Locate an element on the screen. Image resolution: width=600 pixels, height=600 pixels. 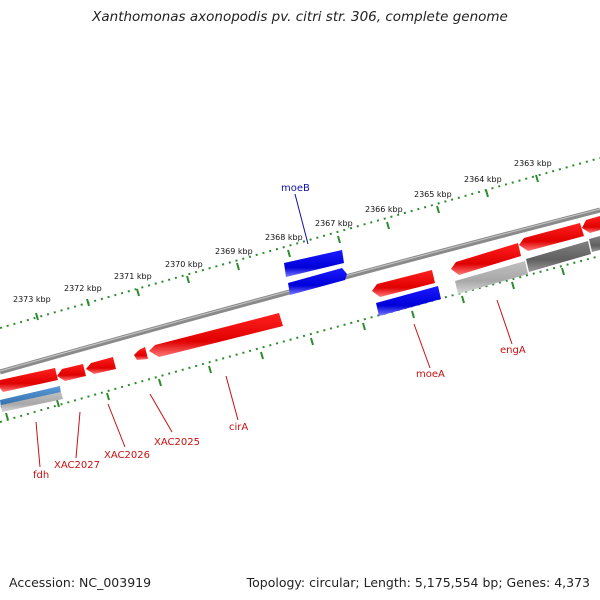
leader-cirA is located at coordinates (232, 398).